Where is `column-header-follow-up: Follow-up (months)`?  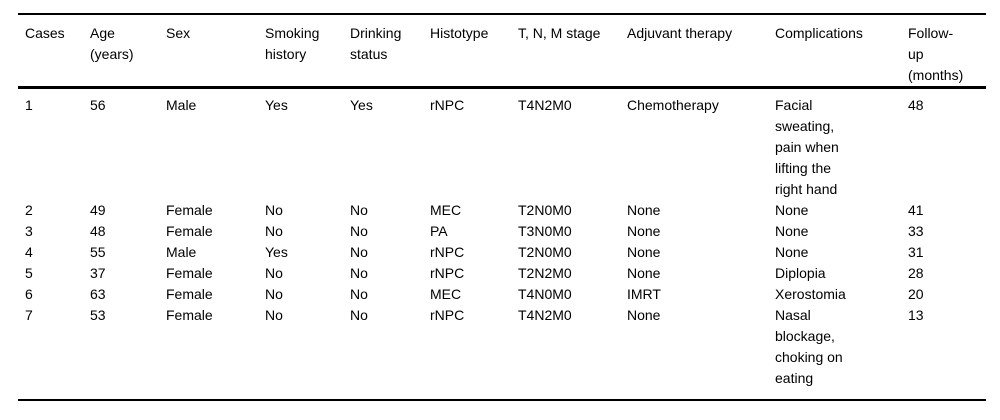 column-header-follow-up: Follow-up (months) is located at coordinates (947, 51).